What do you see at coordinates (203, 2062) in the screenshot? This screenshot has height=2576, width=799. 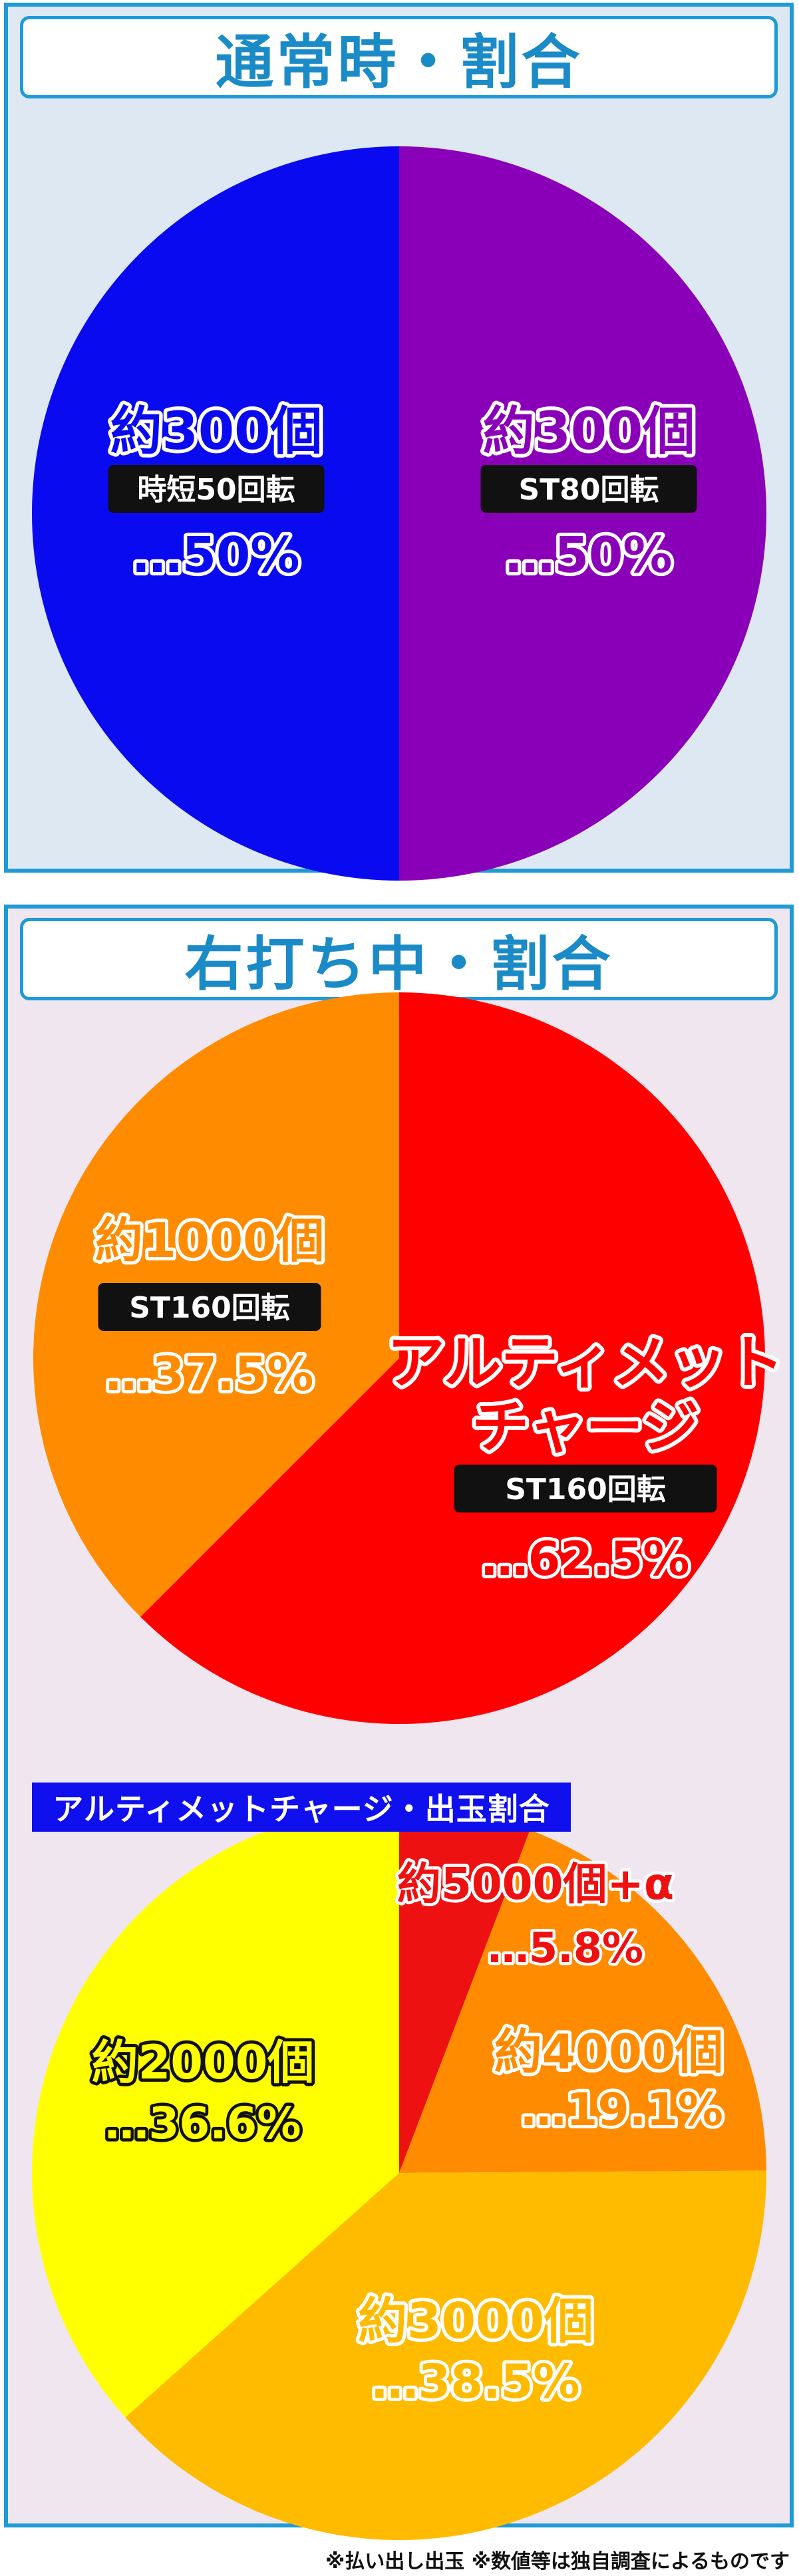 I see `pie3-yellow-amount: 約2000個` at bounding box center [203, 2062].